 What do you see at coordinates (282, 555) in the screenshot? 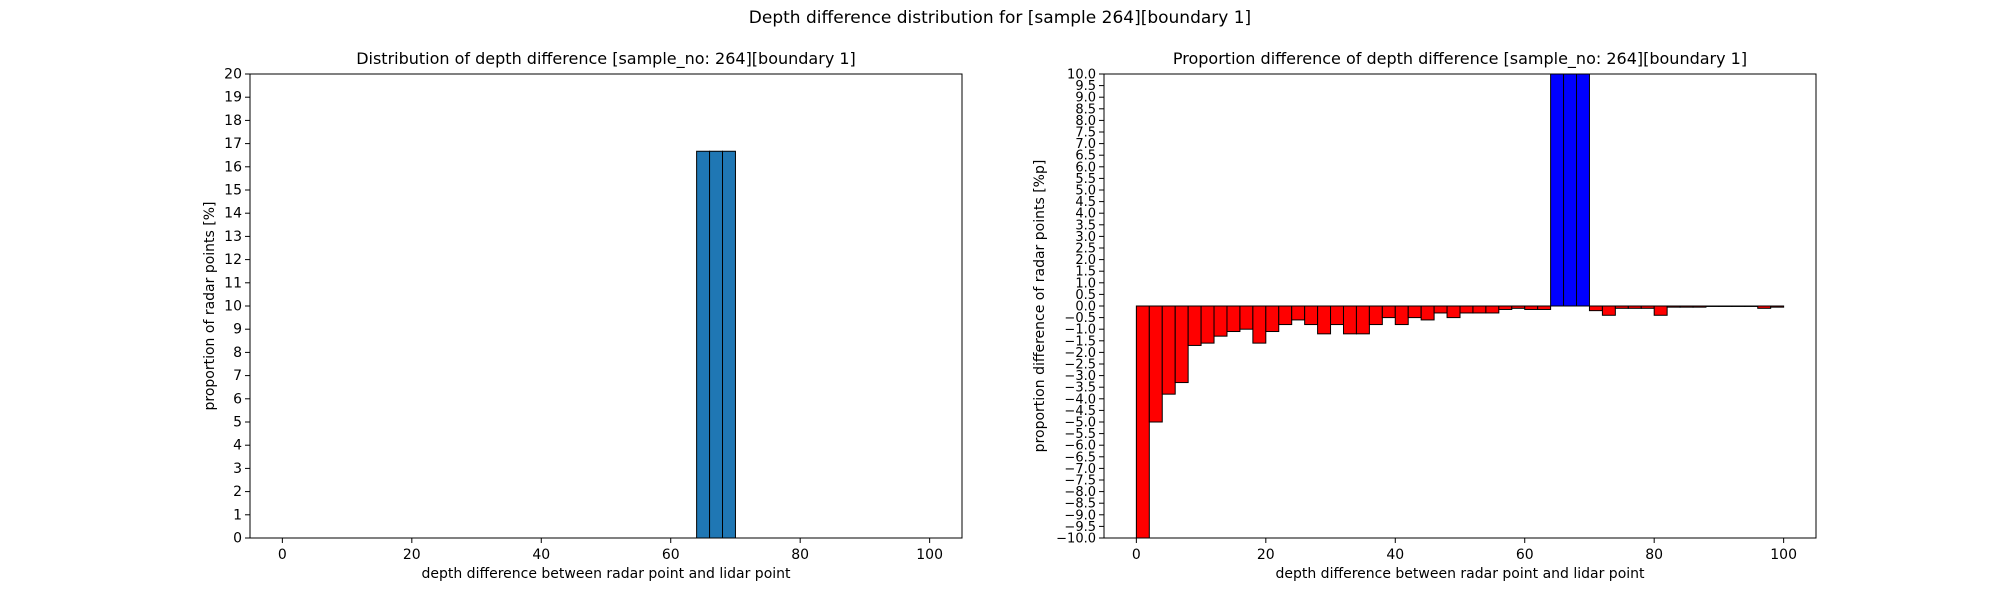
I see `x-tick-label: 0` at bounding box center [282, 555].